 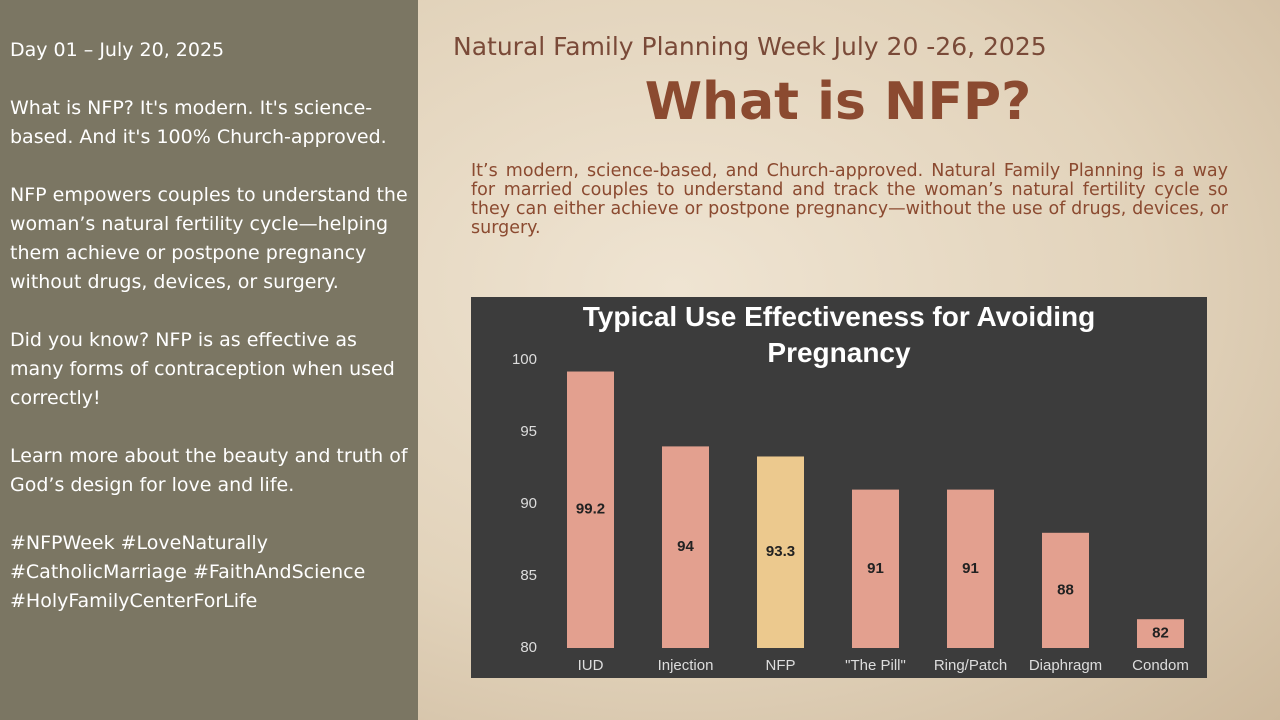 What do you see at coordinates (1160, 665) in the screenshot?
I see `x-tick-label: Condom` at bounding box center [1160, 665].